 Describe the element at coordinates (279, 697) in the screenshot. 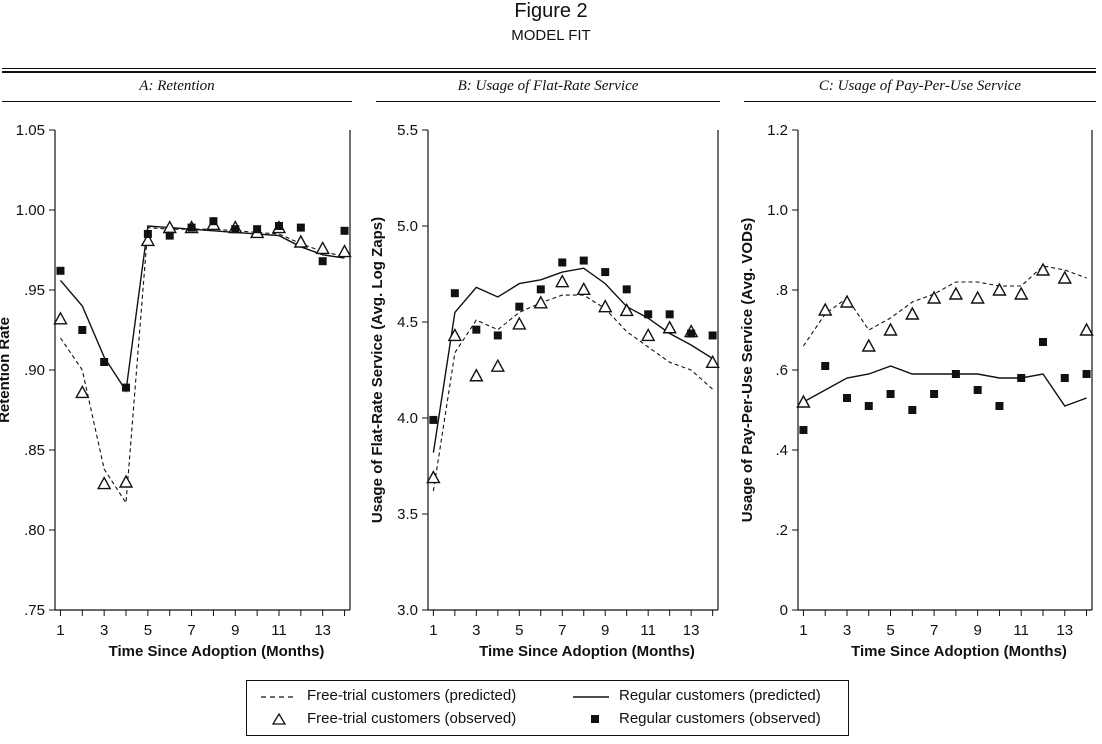

I see `dashed-line-icon` at that location.